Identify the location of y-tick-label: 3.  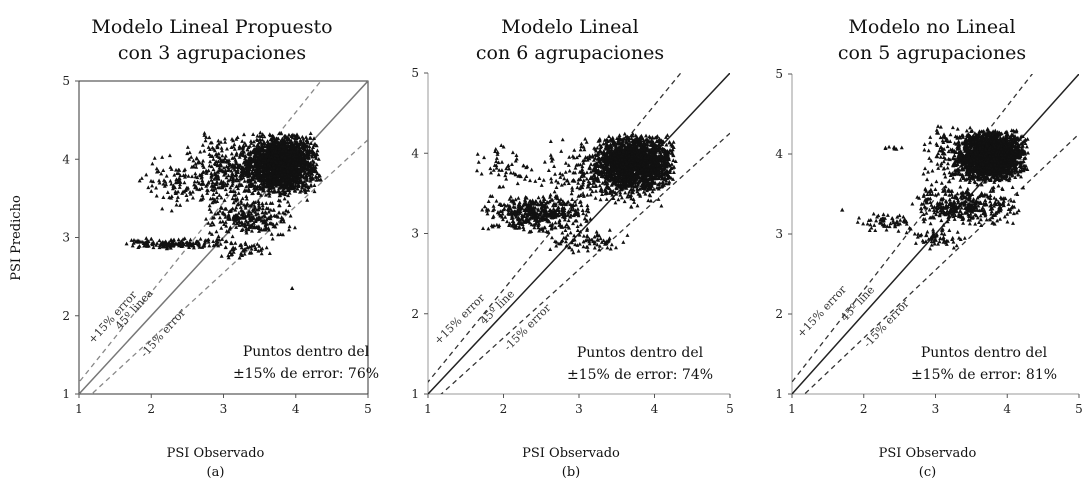
(415, 234).